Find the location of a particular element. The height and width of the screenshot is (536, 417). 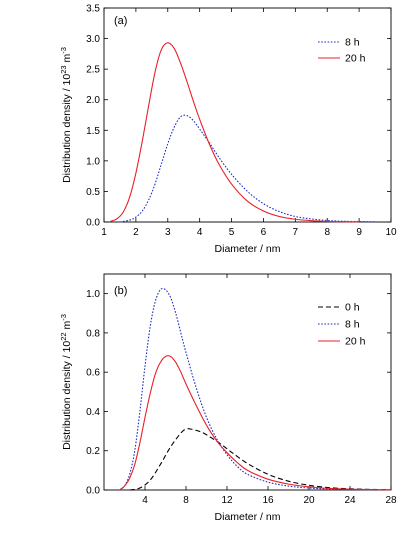

y-tick-label: 0.6 is located at coordinates (93, 373).